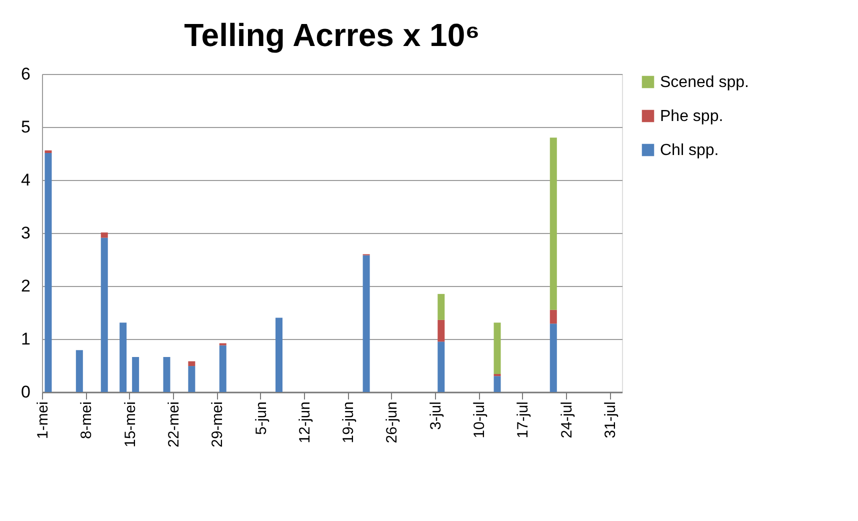  I want to click on x-tick-label: 19-jun, so click(349, 423).